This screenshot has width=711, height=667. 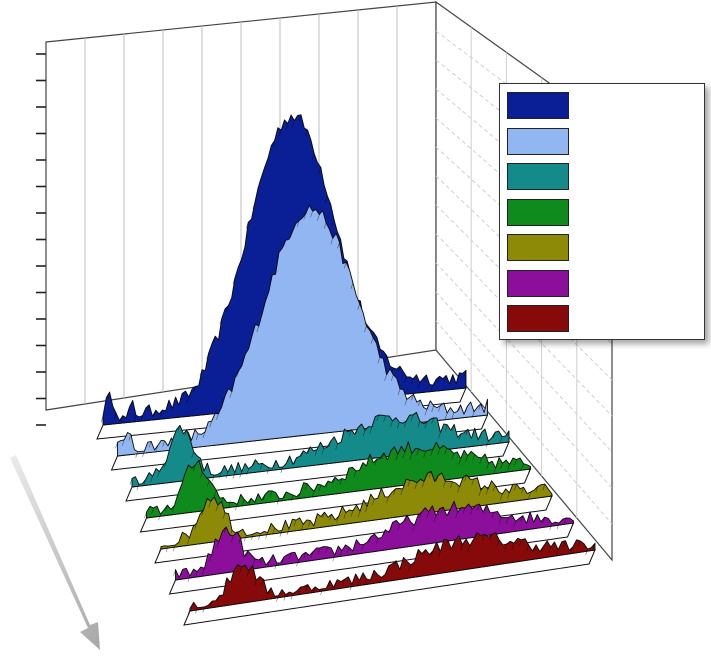 I want to click on series-4-area, so click(x=338, y=480).